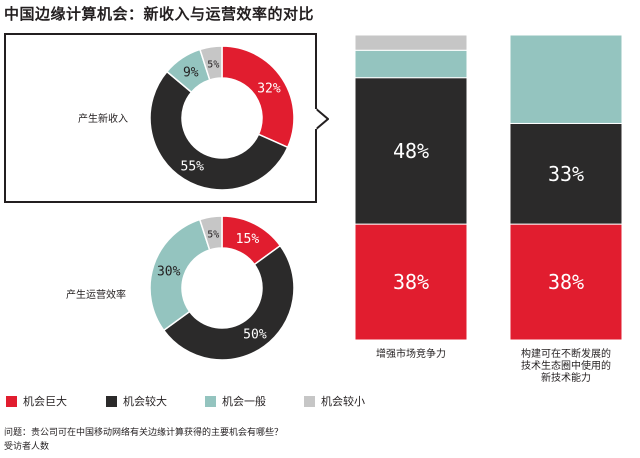 The height and width of the screenshot is (458, 640). What do you see at coordinates (566, 365) in the screenshot?
I see `bar-1-category-label: 技术生态圈中使用的` at bounding box center [566, 365].